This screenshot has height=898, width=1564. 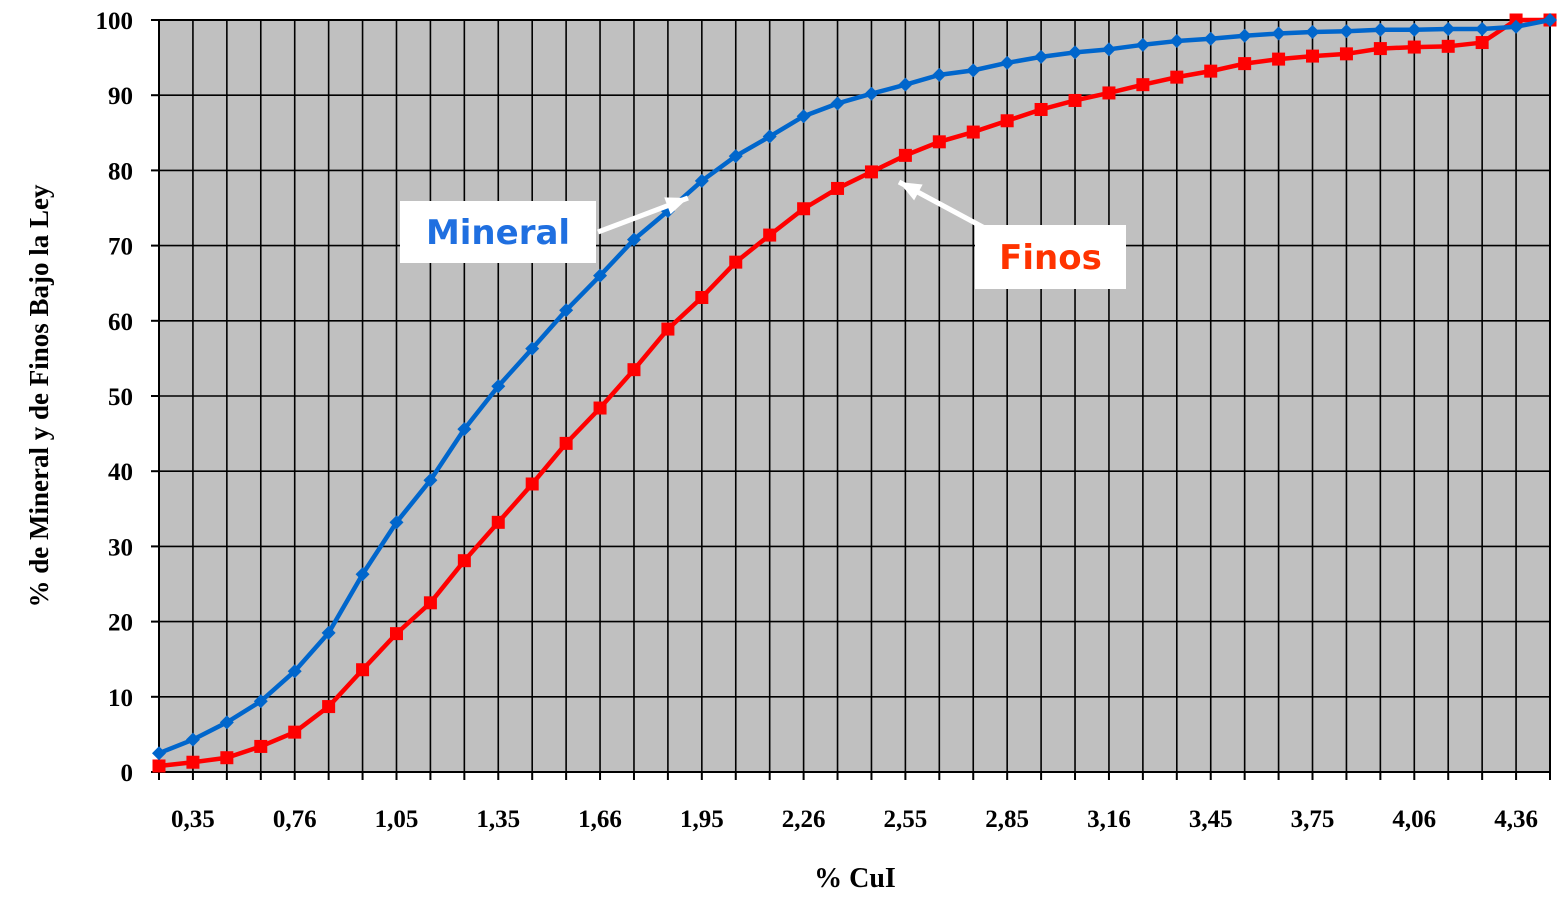 What do you see at coordinates (804, 819) in the screenshot?
I see `x-tick-label: 2,26` at bounding box center [804, 819].